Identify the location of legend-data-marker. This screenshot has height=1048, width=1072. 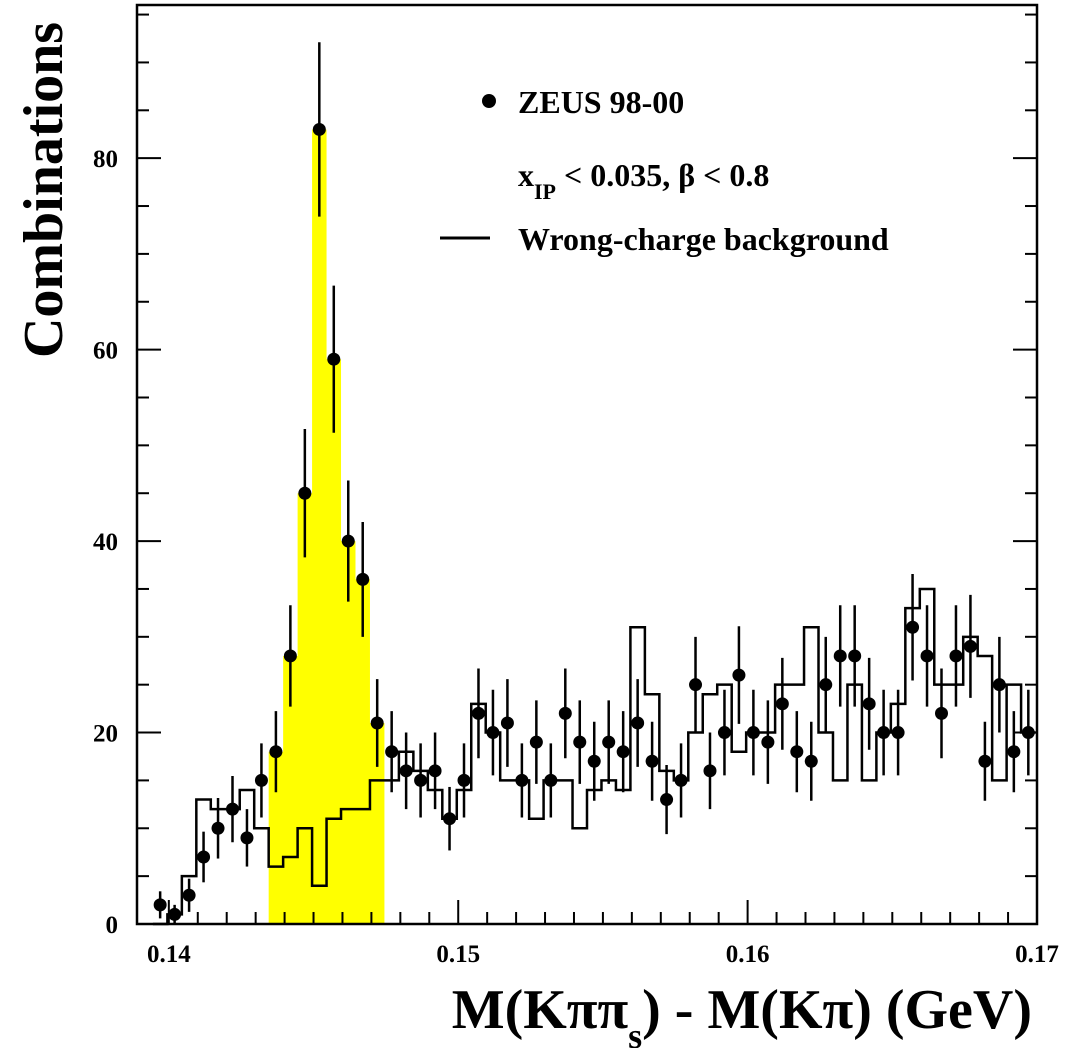
(489, 101).